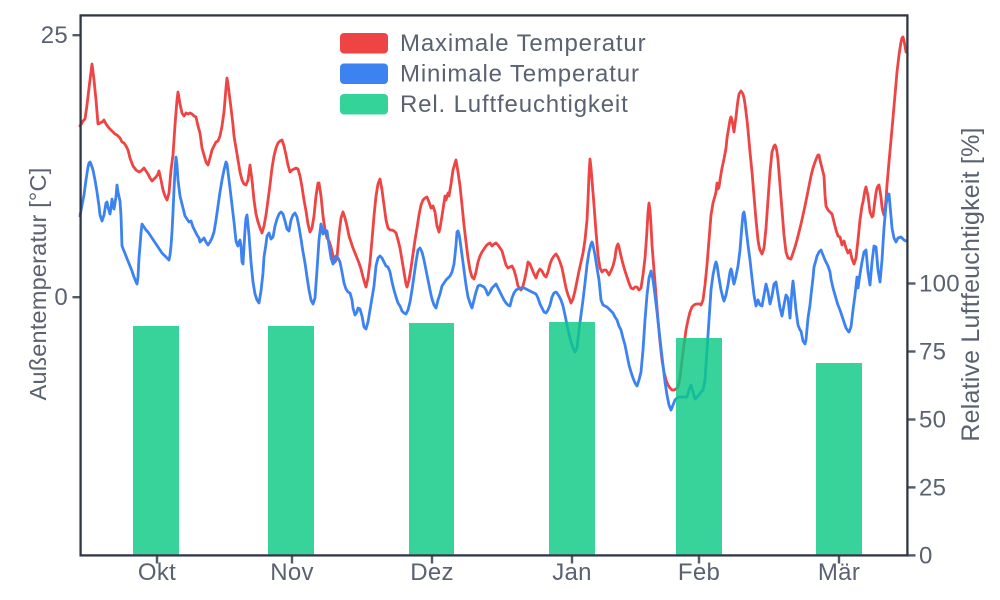  Describe the element at coordinates (839, 572) in the screenshot. I see `svg-text: Mär` at that location.